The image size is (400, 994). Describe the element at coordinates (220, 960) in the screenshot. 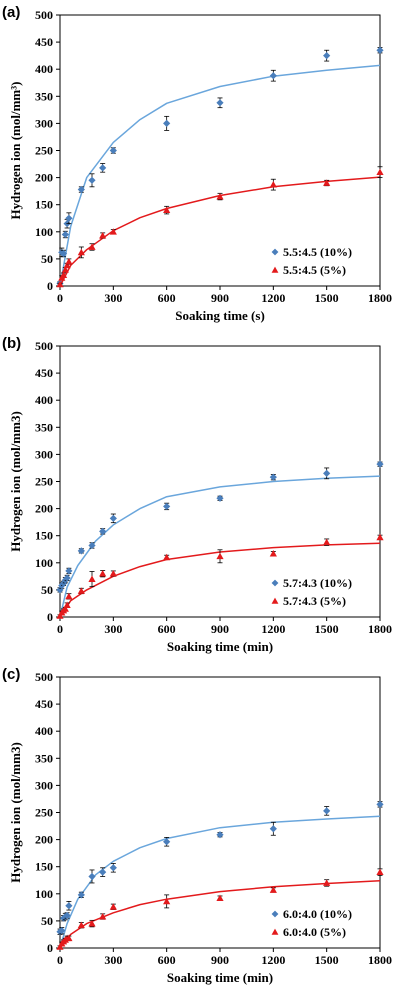

I see `x-tick-label: 900` at that location.